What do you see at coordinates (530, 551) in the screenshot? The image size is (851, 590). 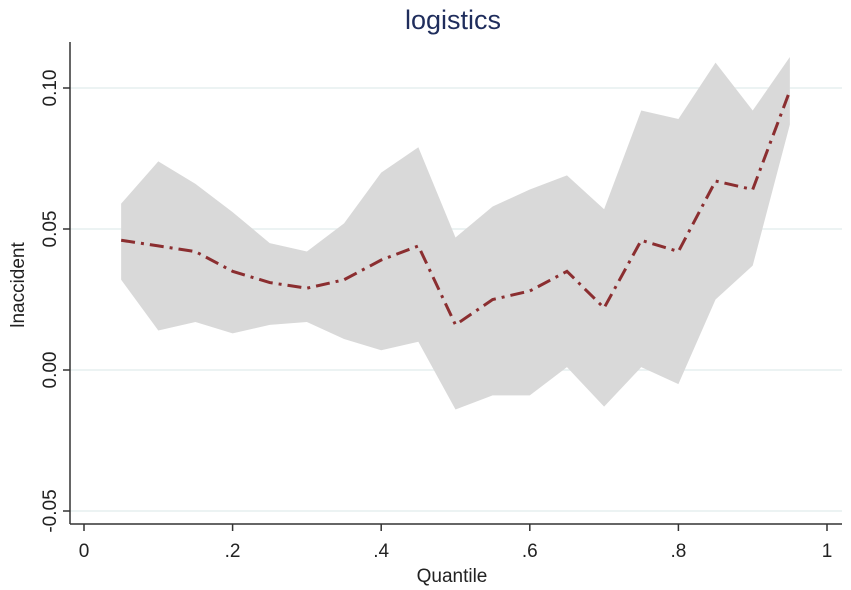 I see `x-tick-label-3: .6` at bounding box center [530, 551].